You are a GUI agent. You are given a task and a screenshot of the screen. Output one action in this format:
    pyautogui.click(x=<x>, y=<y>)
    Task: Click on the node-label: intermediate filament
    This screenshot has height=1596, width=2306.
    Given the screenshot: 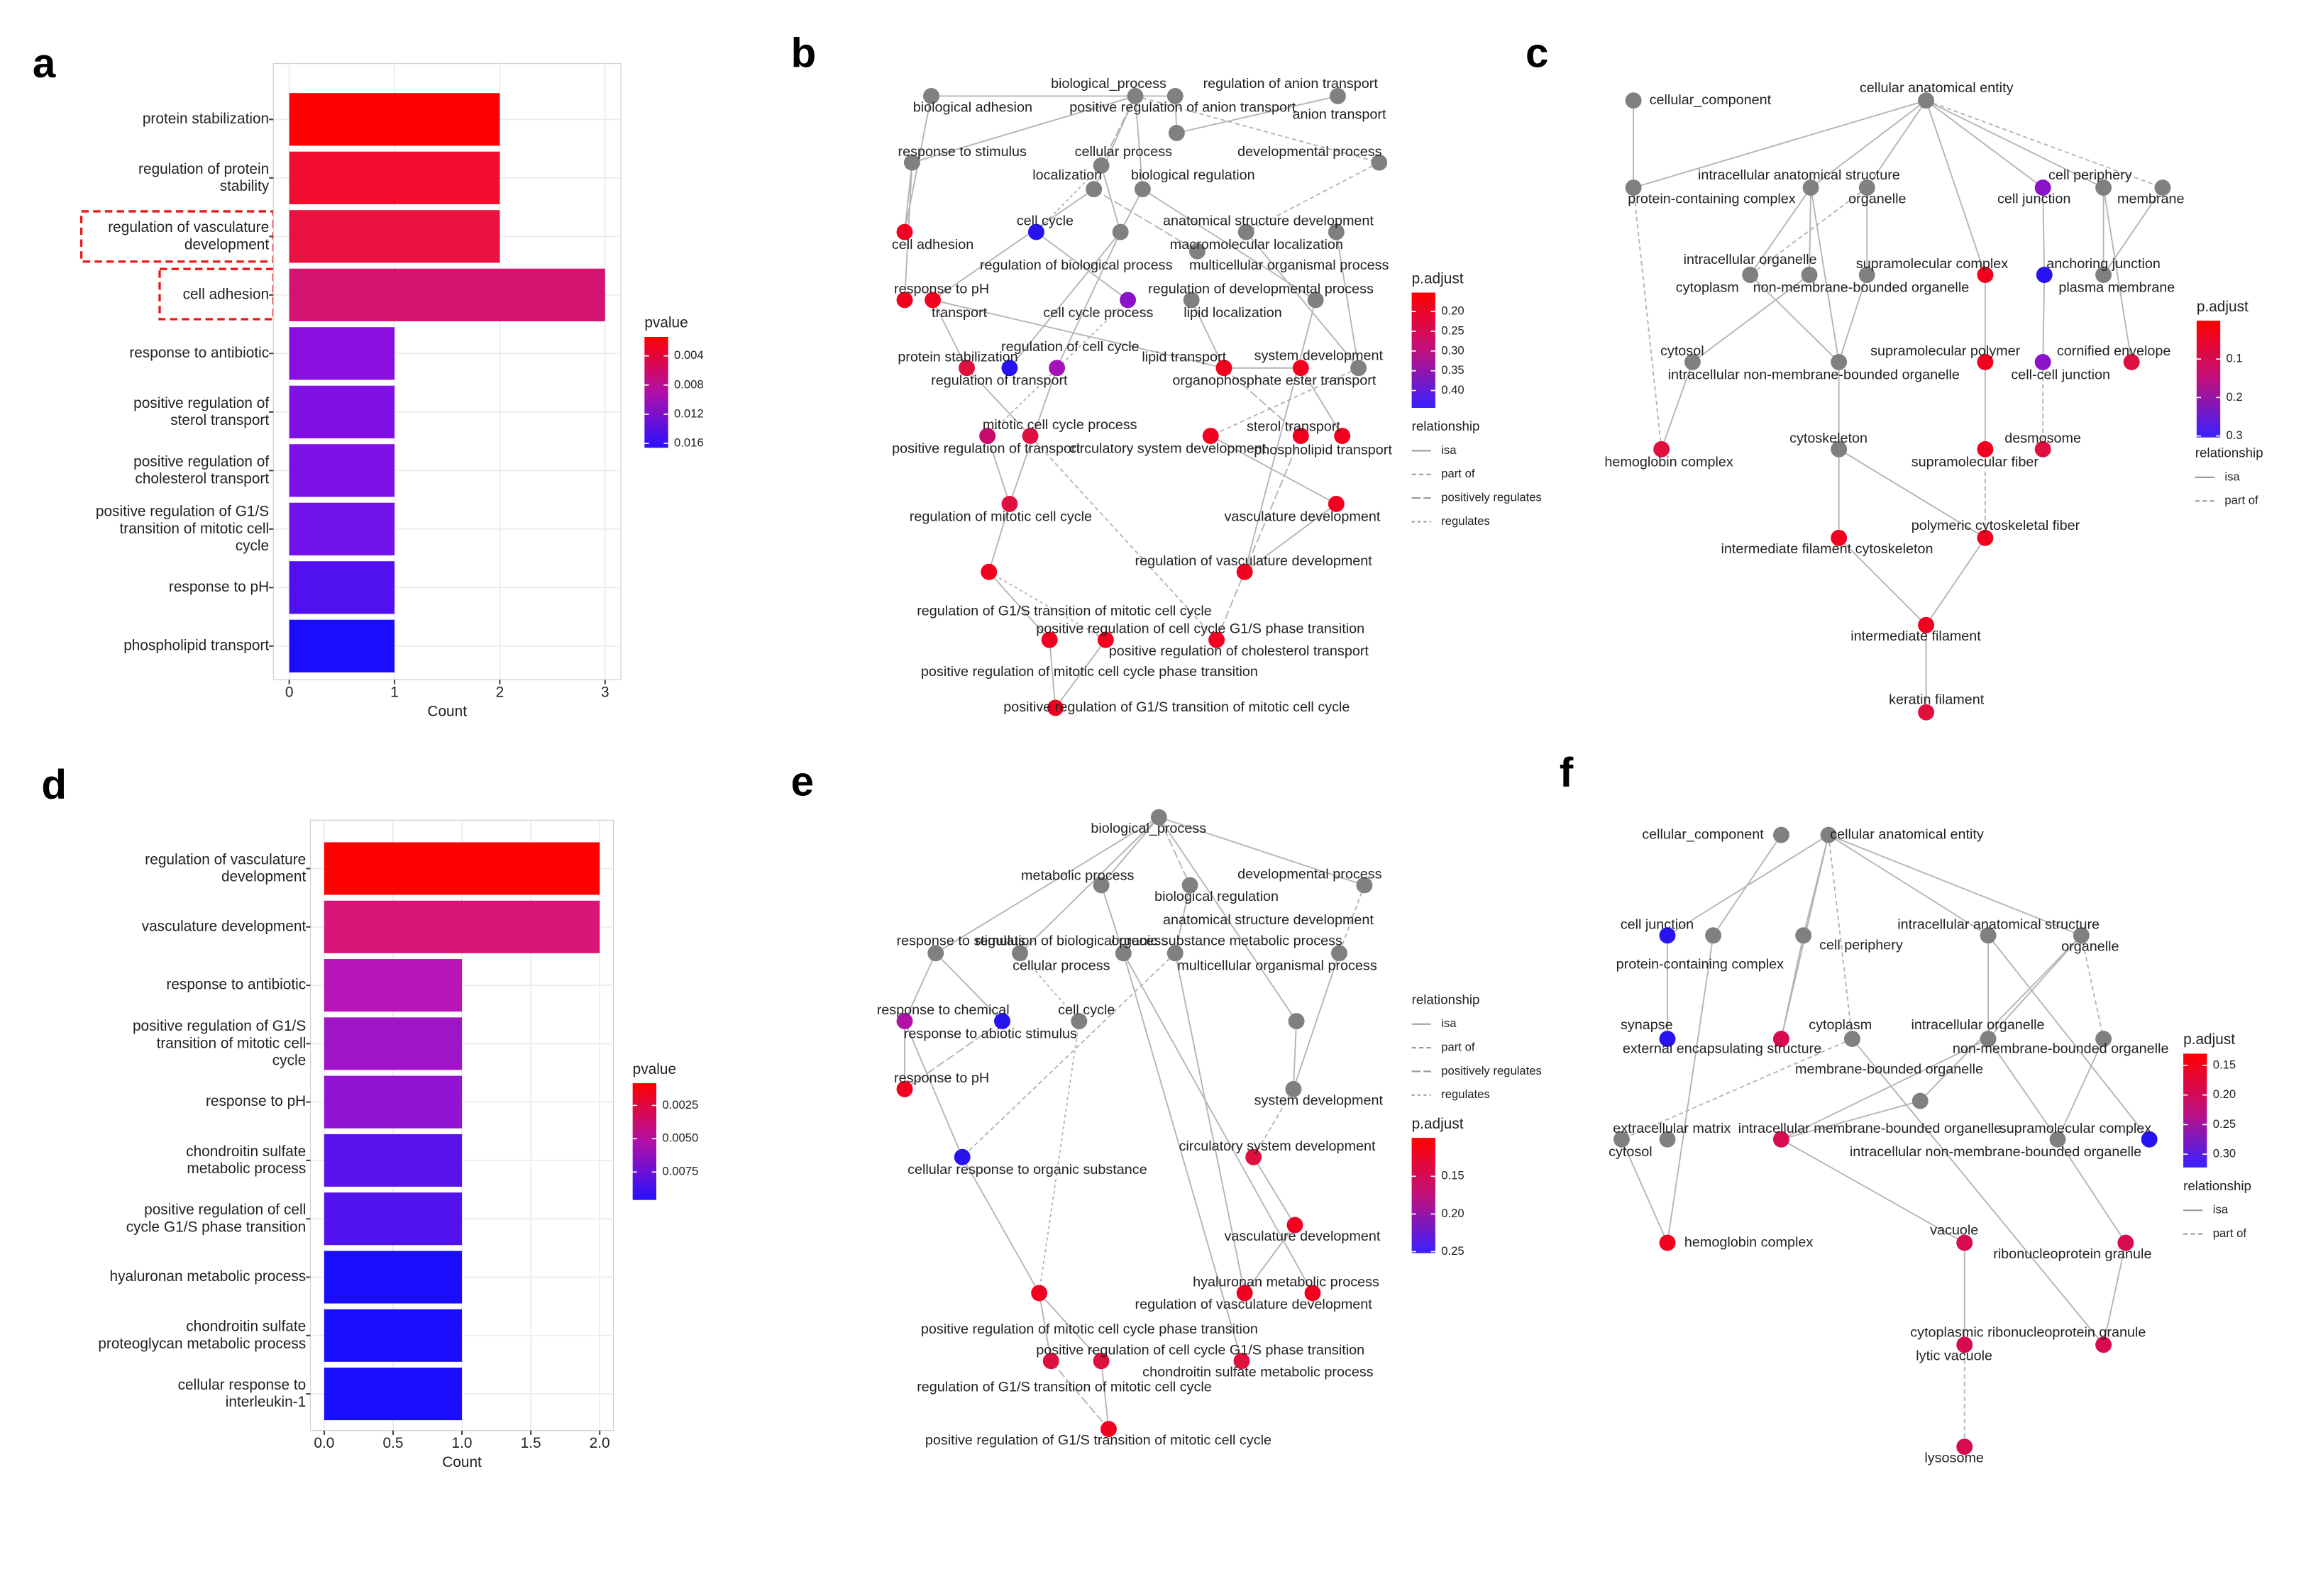 What is the action you would take?
    pyautogui.click(x=1916, y=636)
    